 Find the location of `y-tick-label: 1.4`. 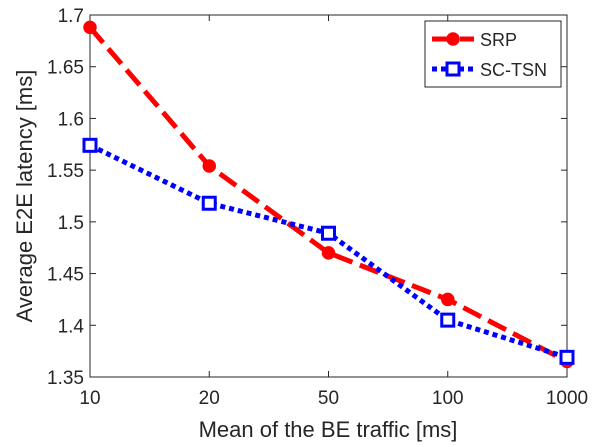

y-tick-label: 1.4 is located at coordinates (71, 326).